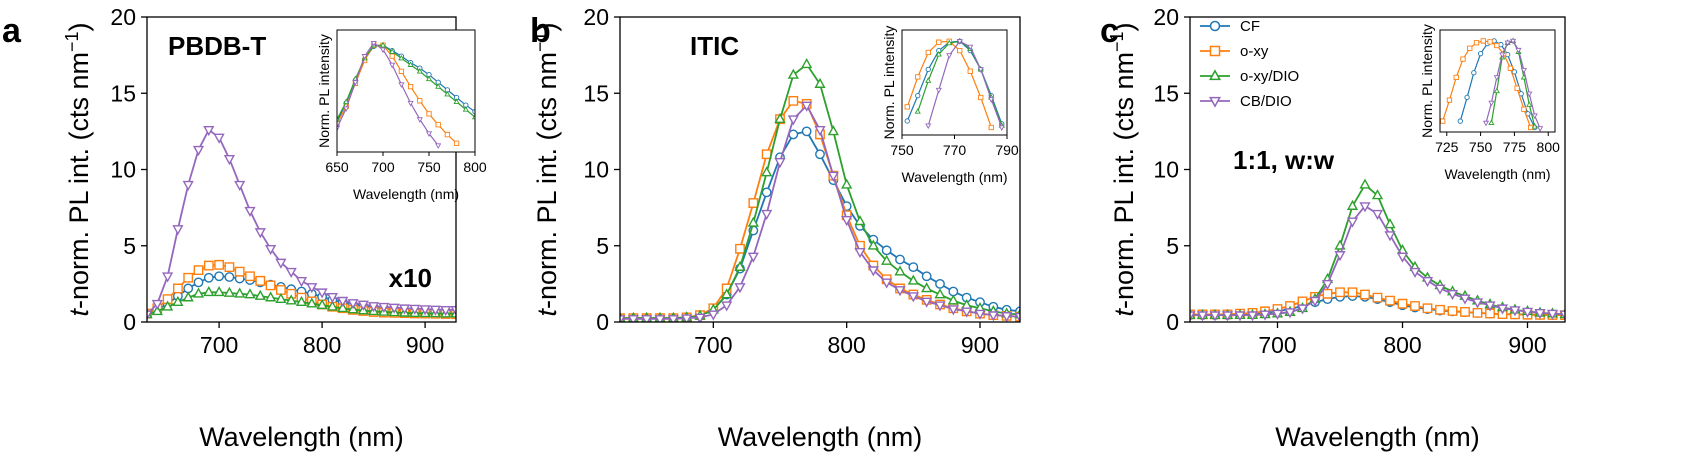 This screenshot has width=1705, height=456. Describe the element at coordinates (1215, 26) in the screenshot. I see `legend-marker-cf` at that location.